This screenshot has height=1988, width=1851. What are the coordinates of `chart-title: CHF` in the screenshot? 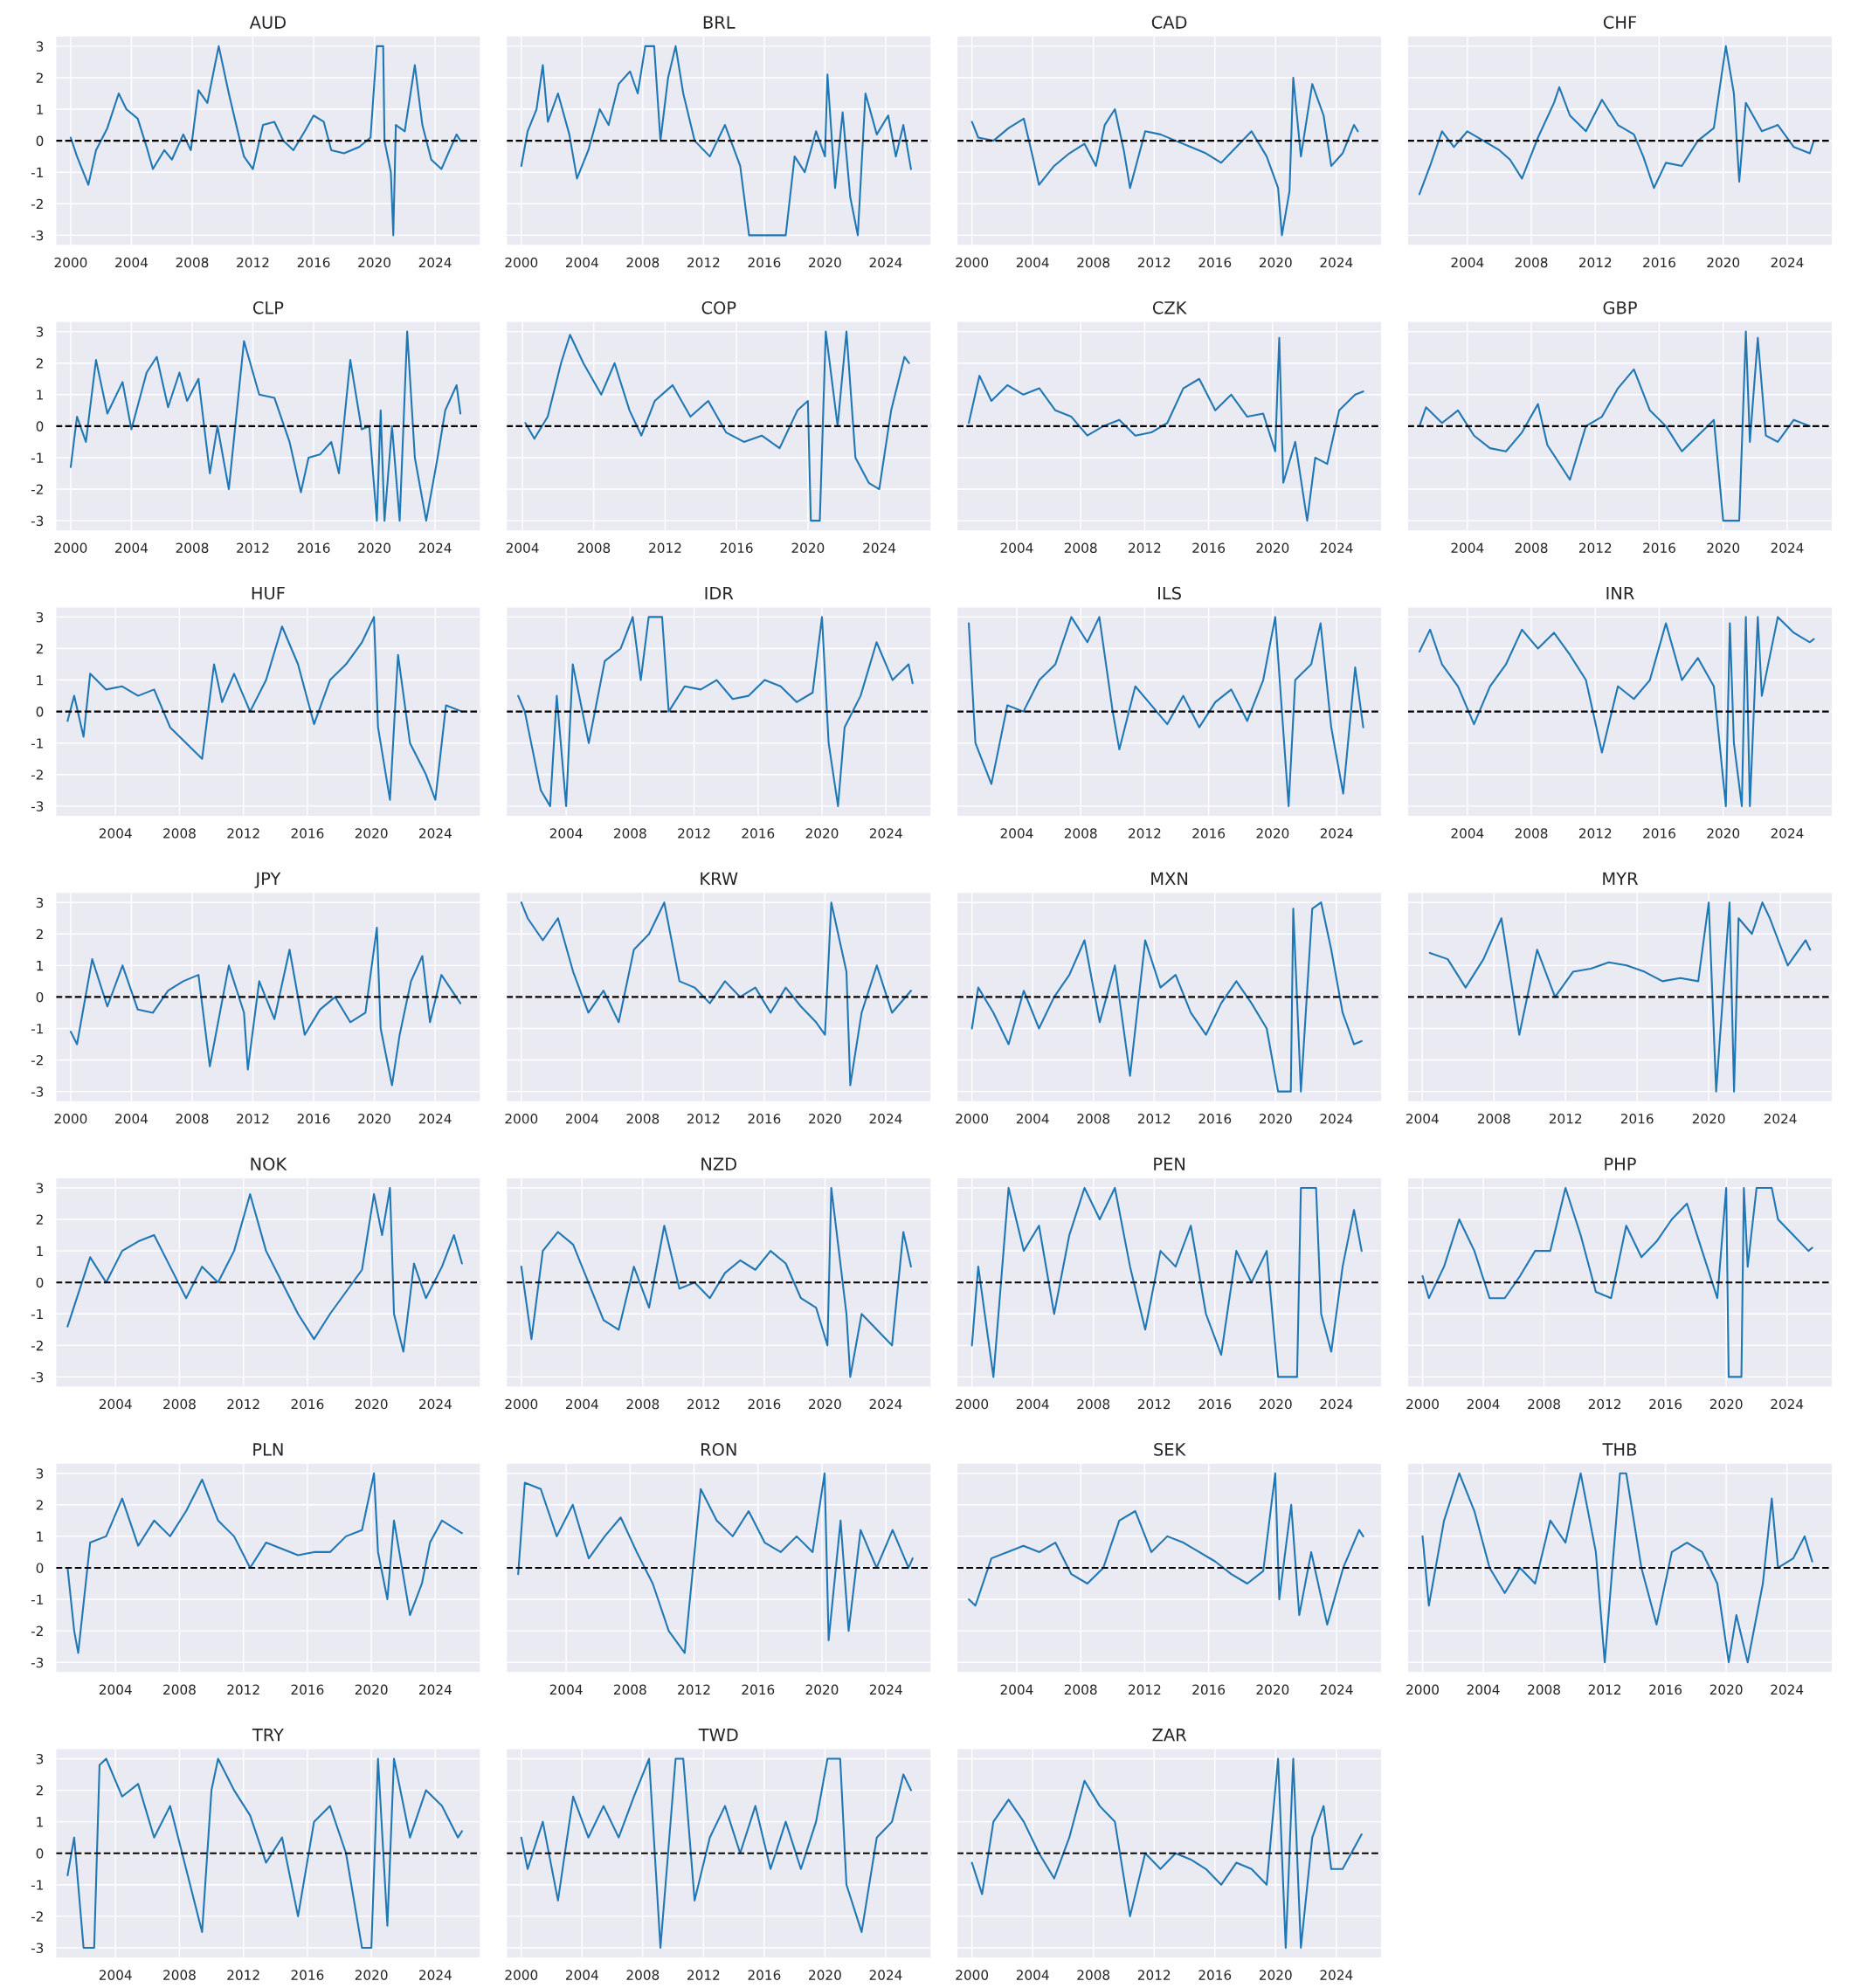 It's located at (1620, 22).